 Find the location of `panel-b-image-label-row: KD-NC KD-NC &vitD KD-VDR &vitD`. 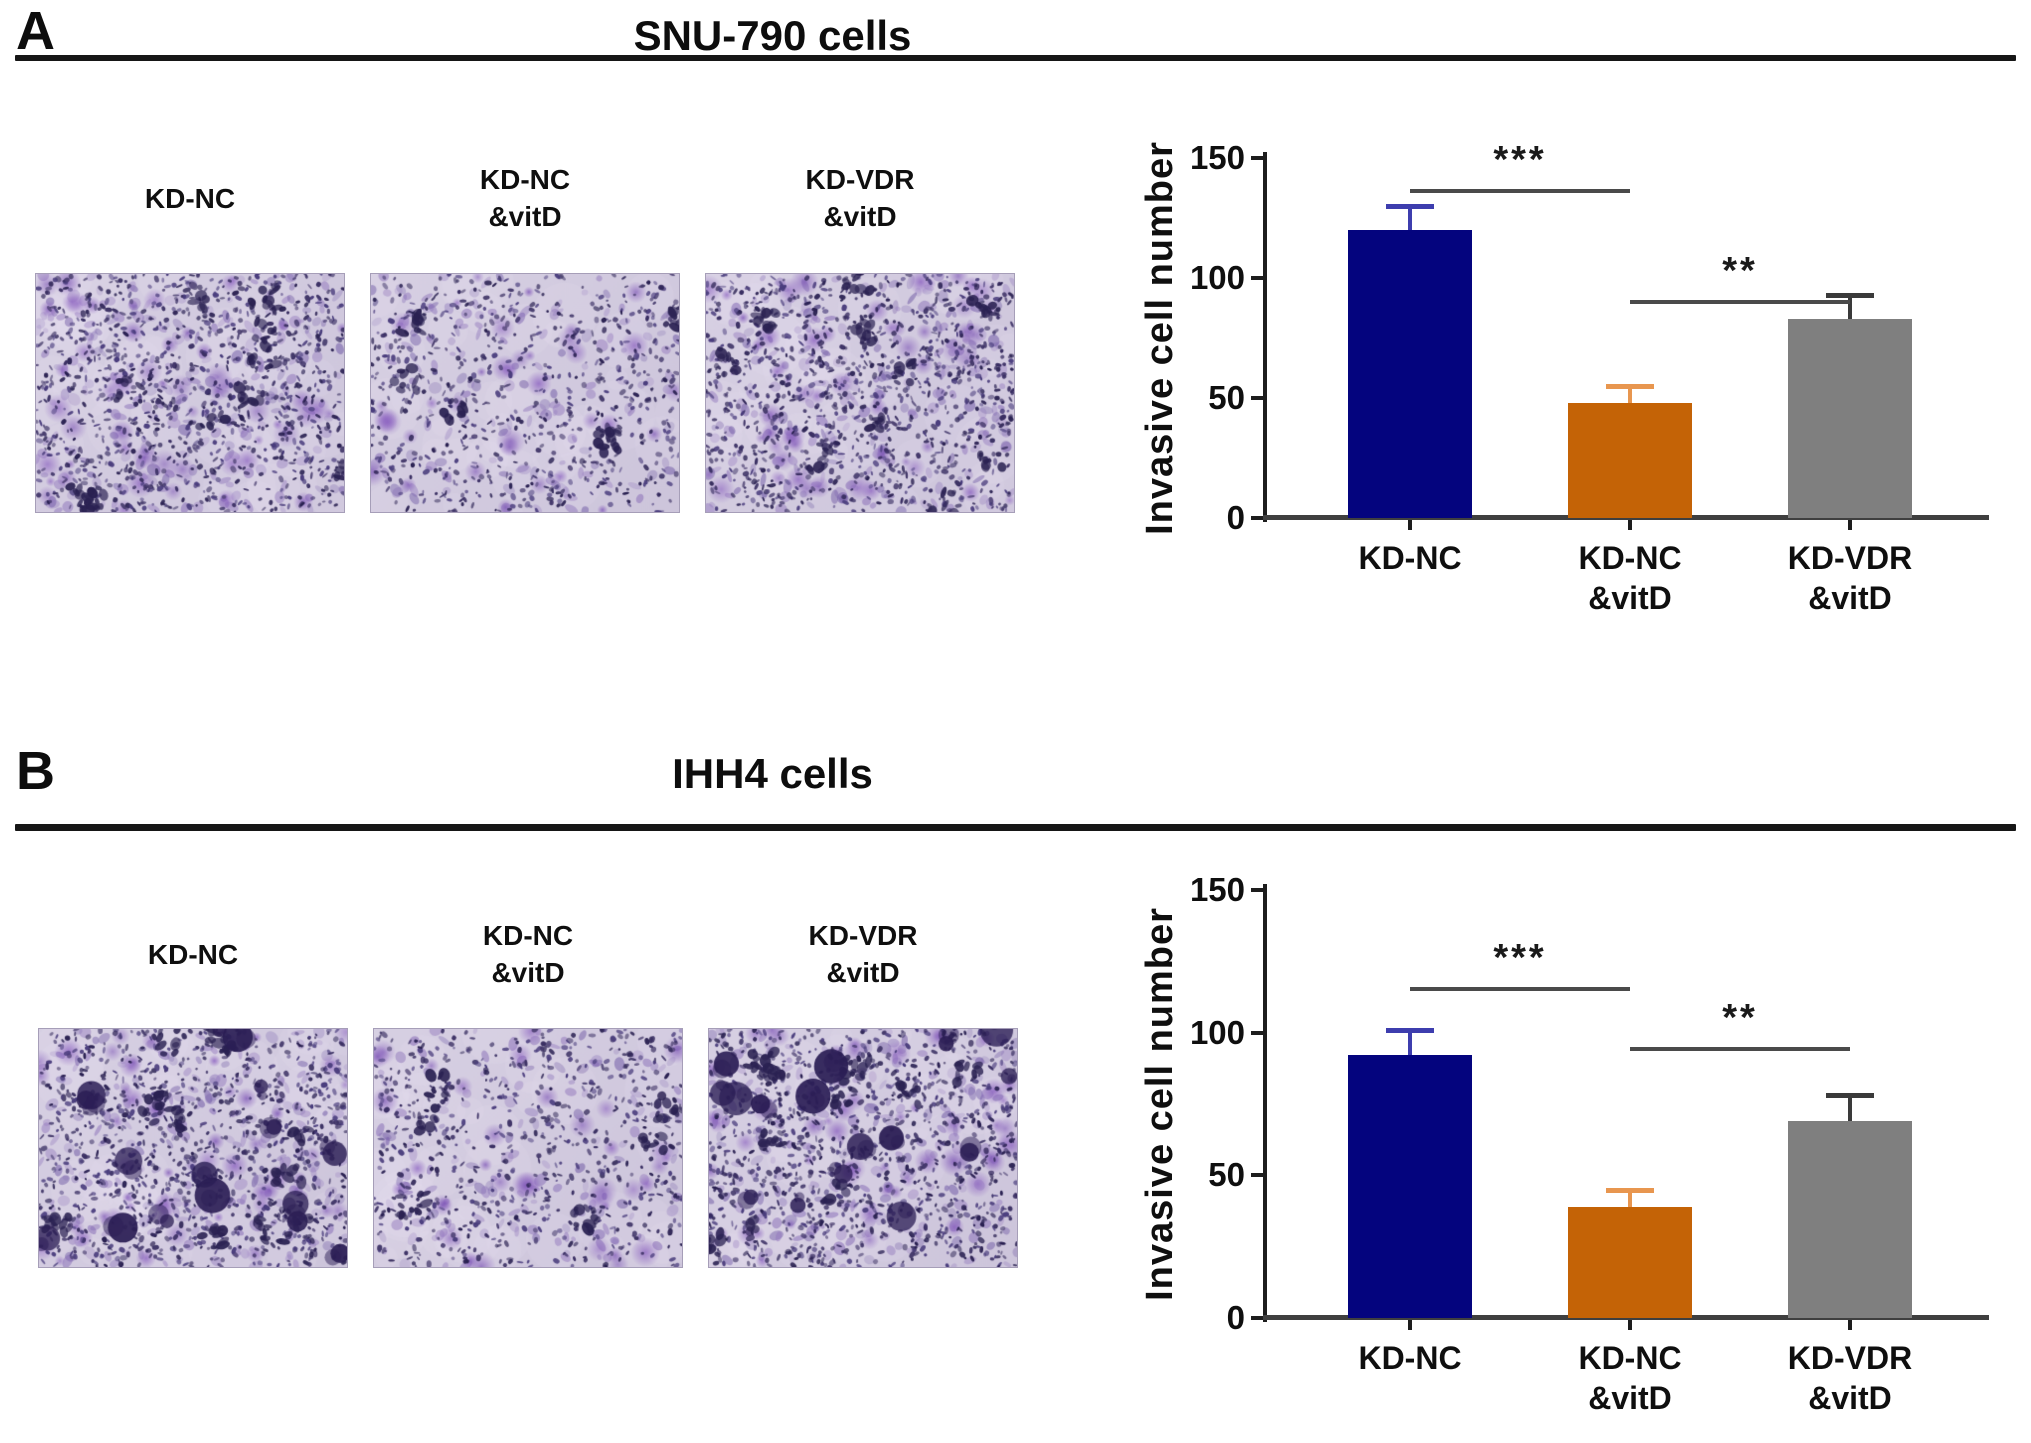

panel-b-image-label-row: KD-NC KD-NC &vitD KD-VDR &vitD is located at coordinates (528, 954).